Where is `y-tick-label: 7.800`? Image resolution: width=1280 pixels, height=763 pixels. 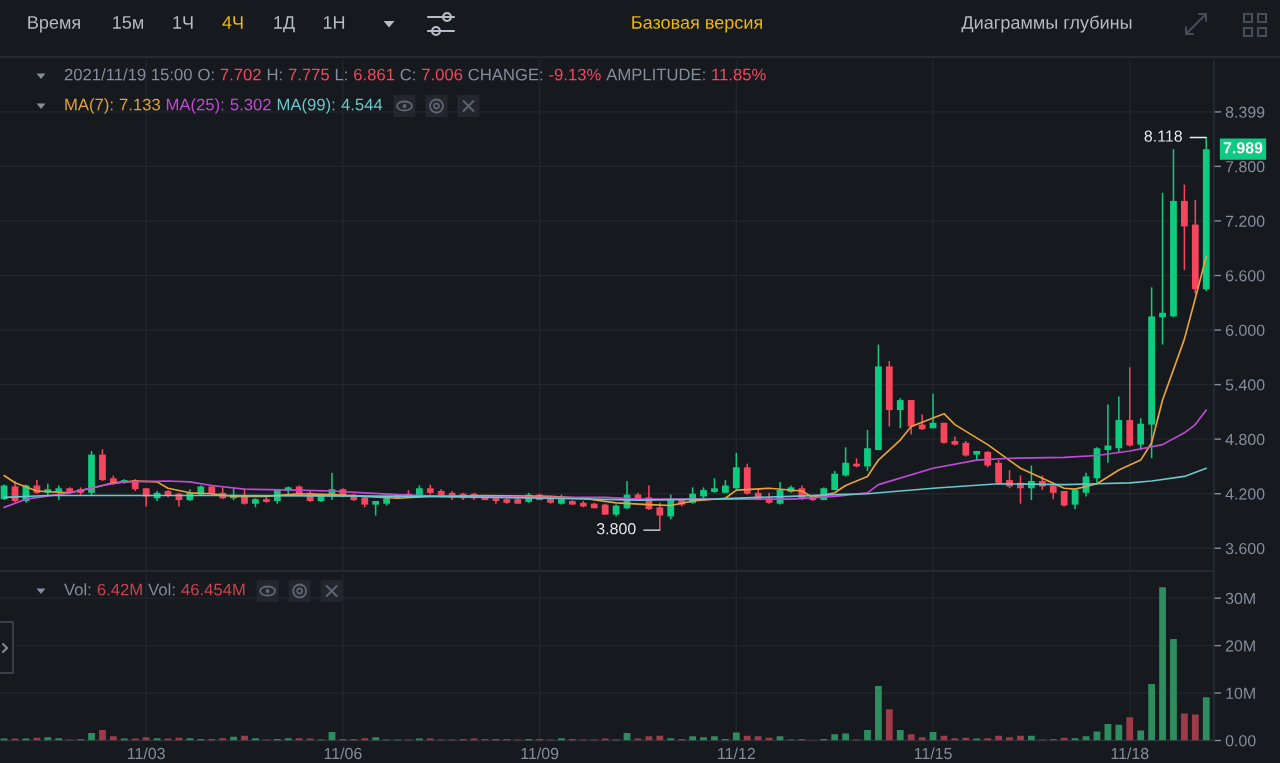
y-tick-label: 7.800 is located at coordinates (1245, 167).